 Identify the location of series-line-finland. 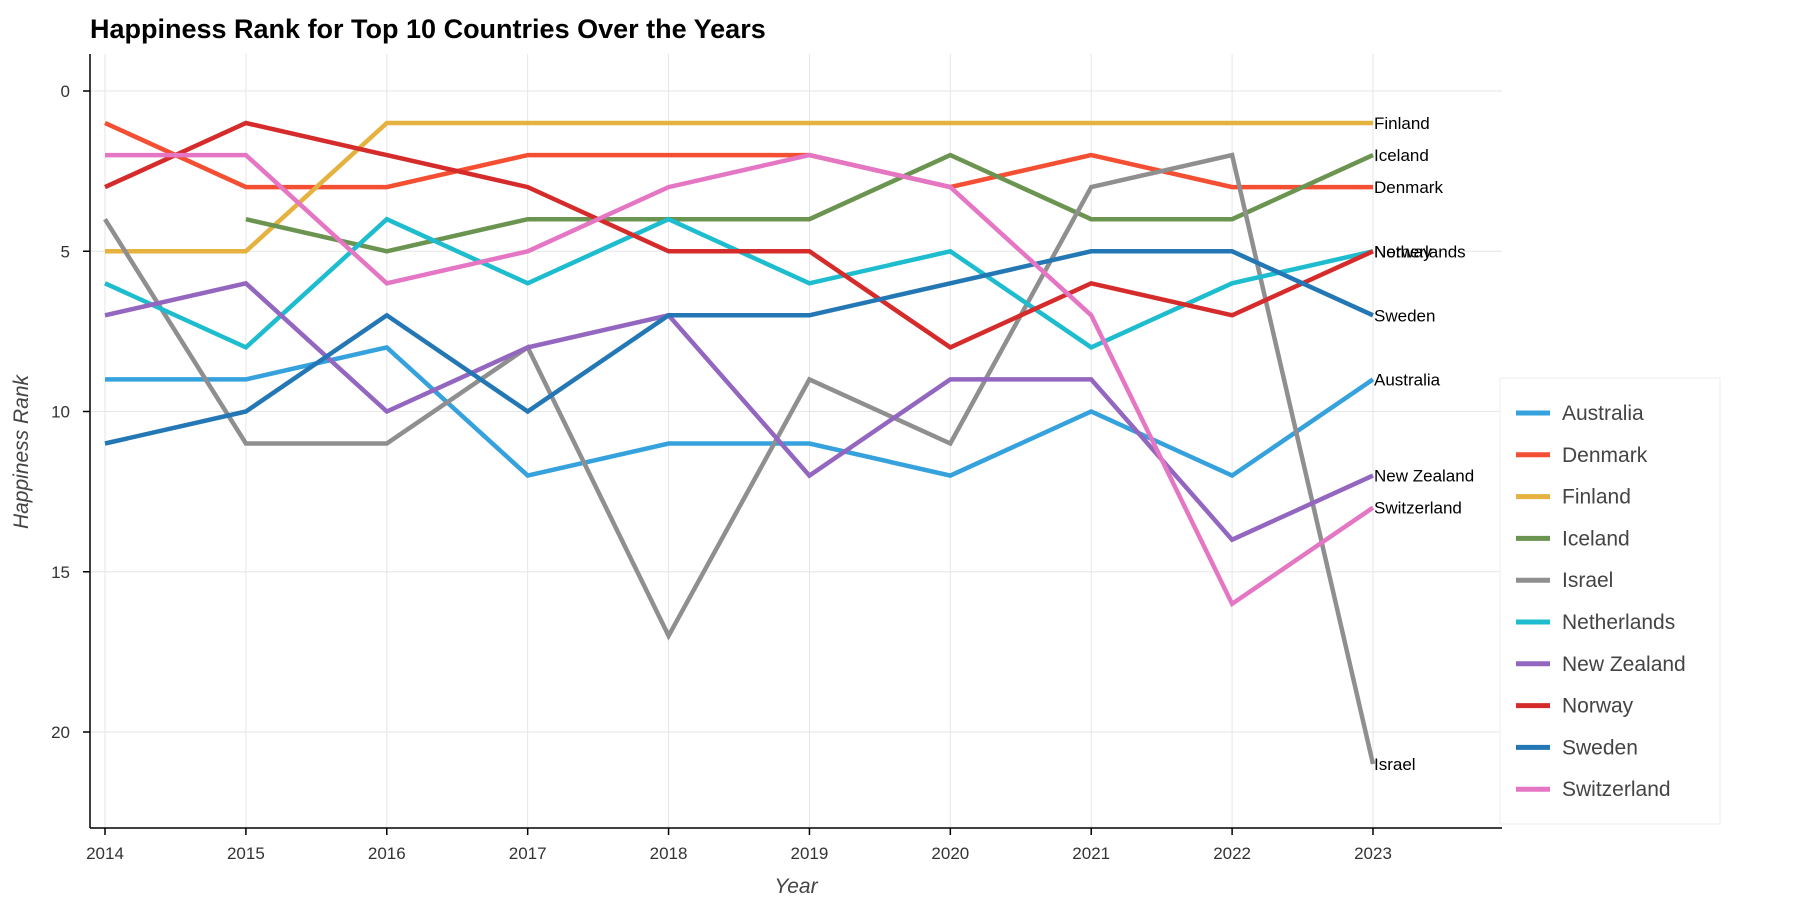
(739, 187).